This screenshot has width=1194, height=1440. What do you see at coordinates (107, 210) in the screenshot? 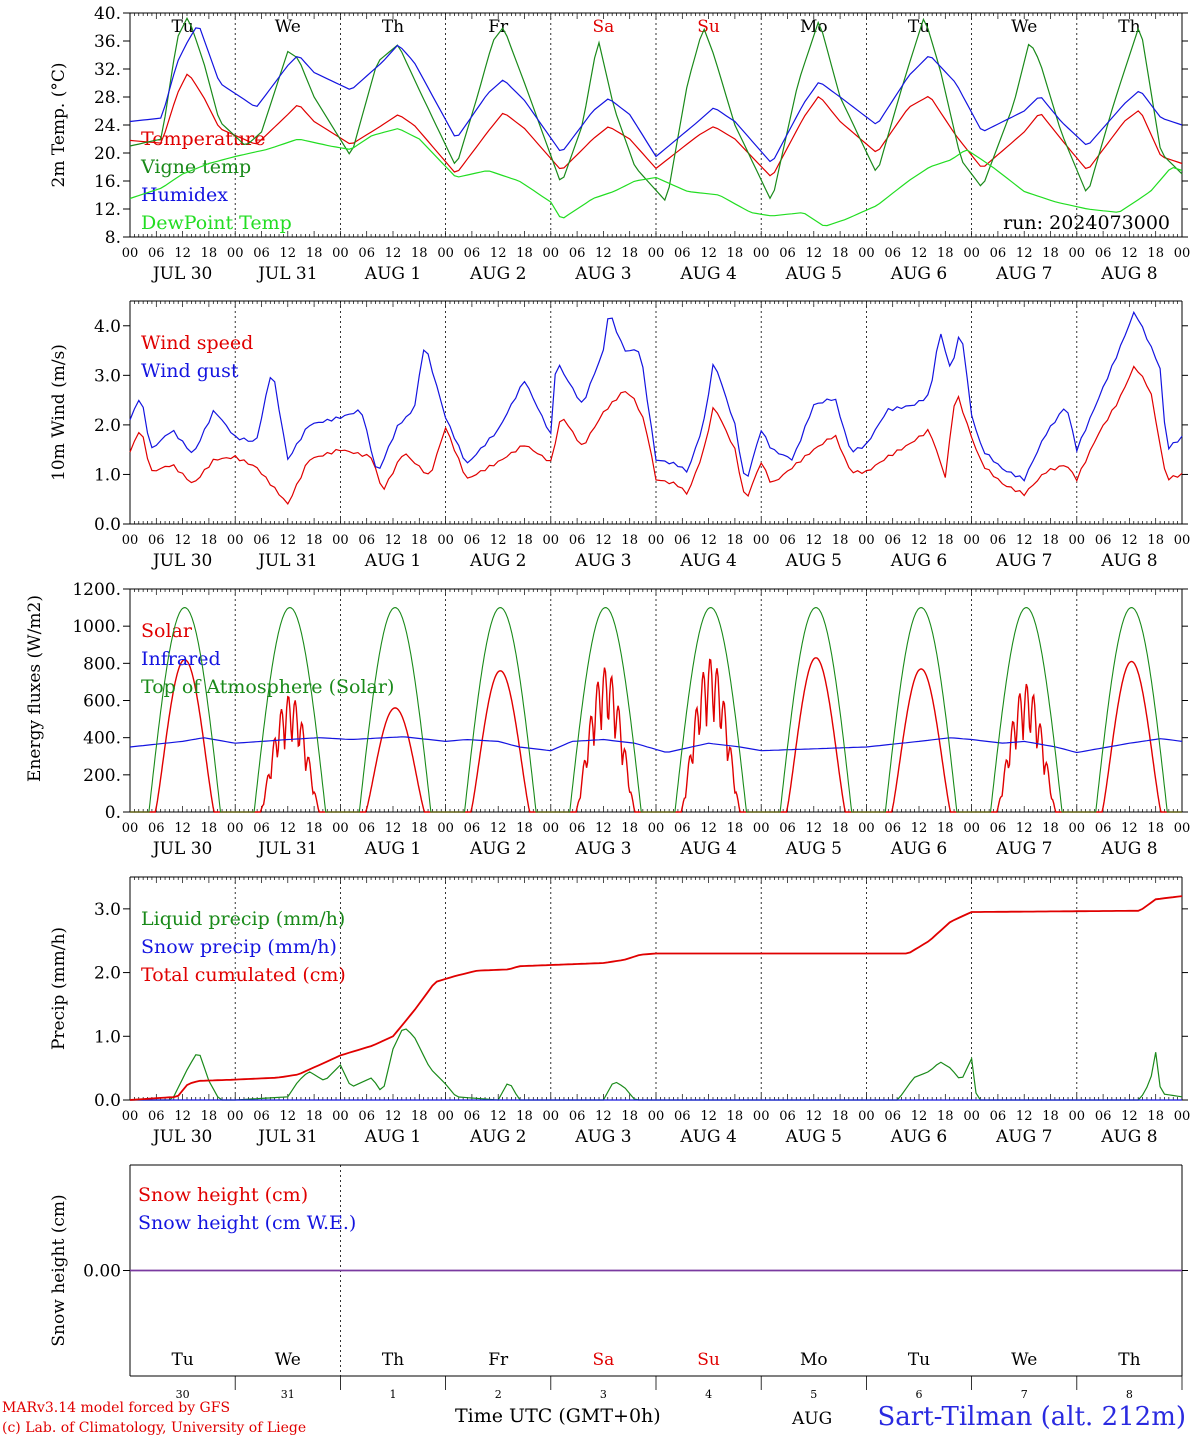
I see `y-tick-label: 12.` at bounding box center [107, 210].